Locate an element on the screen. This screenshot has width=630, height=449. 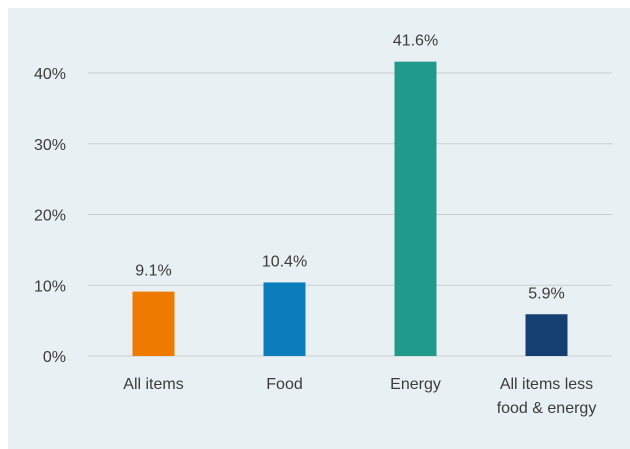
y-tick-label: 20% is located at coordinates (50, 216).